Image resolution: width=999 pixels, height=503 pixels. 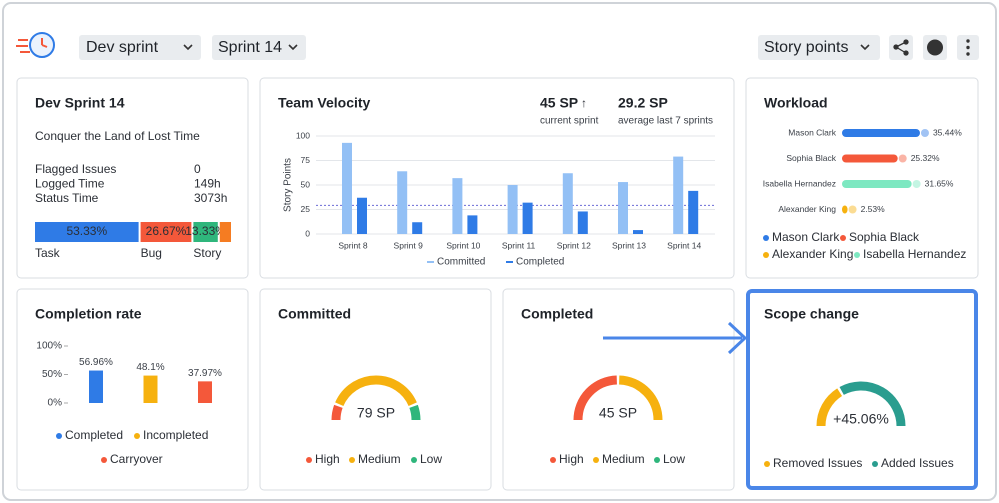 What do you see at coordinates (884, 237) in the screenshot?
I see `legend-label: Sophia Black` at bounding box center [884, 237].